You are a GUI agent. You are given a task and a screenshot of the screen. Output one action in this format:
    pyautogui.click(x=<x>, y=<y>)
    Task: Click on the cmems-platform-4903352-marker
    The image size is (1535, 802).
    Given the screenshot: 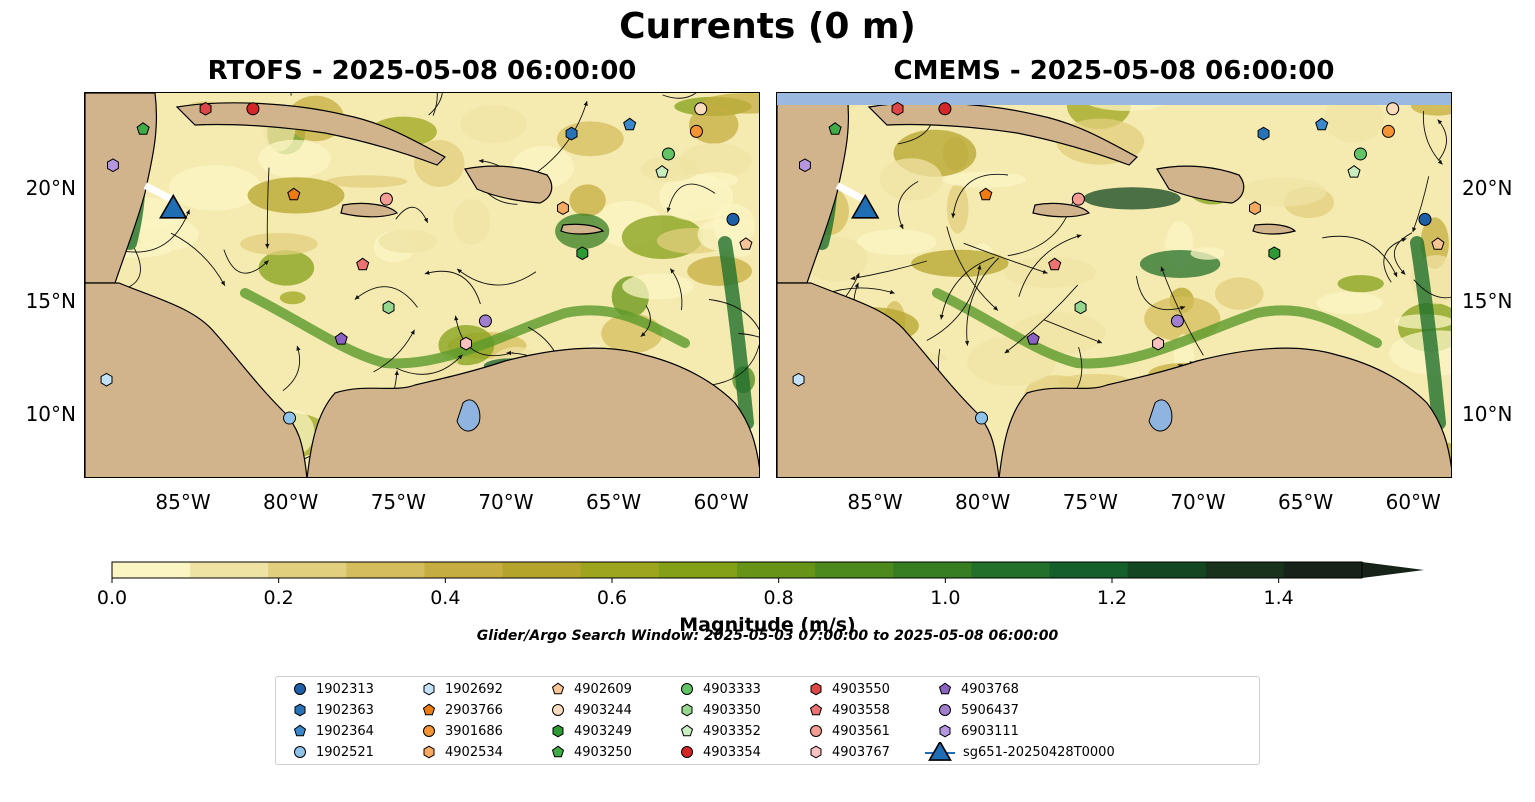 What is the action you would take?
    pyautogui.click(x=1354, y=171)
    